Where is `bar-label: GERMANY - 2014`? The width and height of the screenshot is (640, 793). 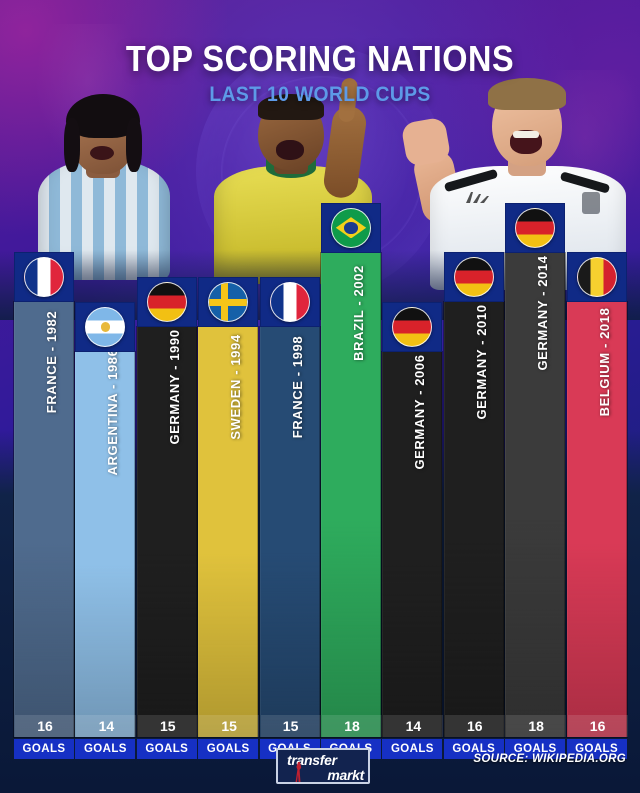 bar-label: GERMANY - 2014 is located at coordinates (543, 313).